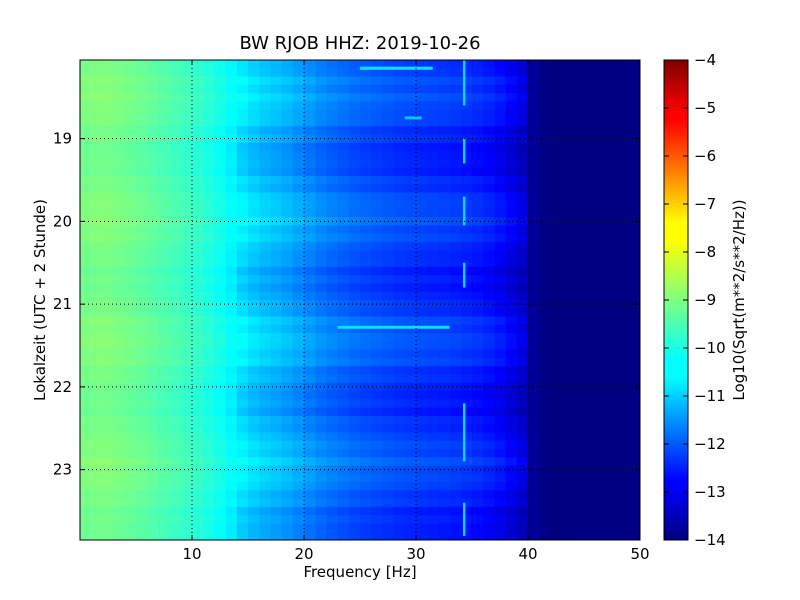  Describe the element at coordinates (695, 300) in the screenshot. I see `colorbar-ticks: −4−5−6−7−8−9−10−11−12−13−14` at that location.